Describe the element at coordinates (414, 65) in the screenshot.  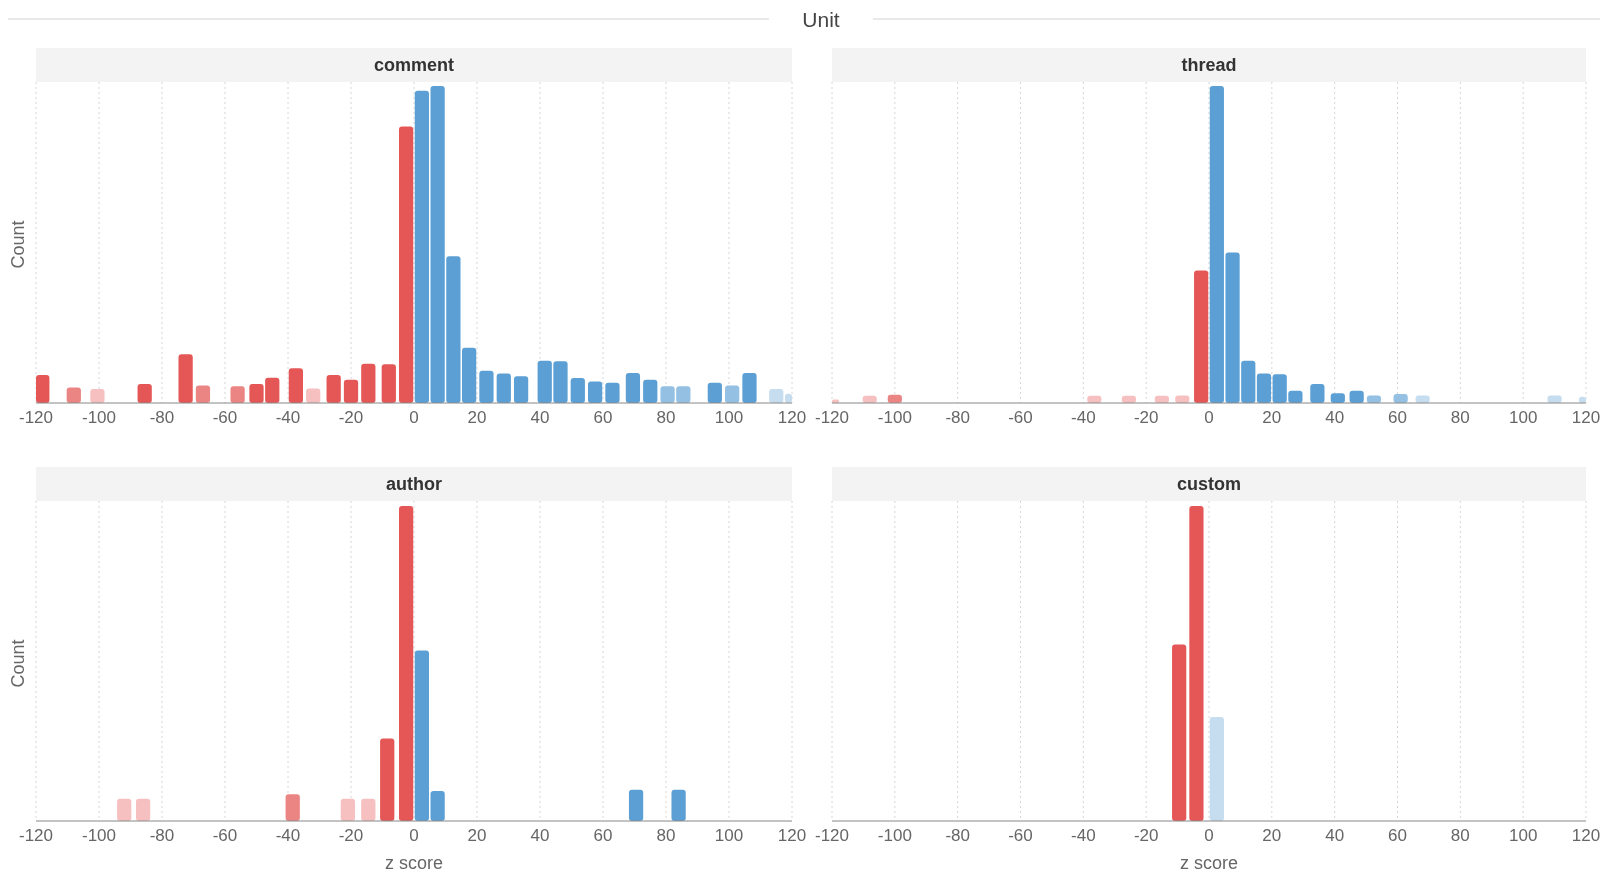
I see `chart-title: comment` at that location.